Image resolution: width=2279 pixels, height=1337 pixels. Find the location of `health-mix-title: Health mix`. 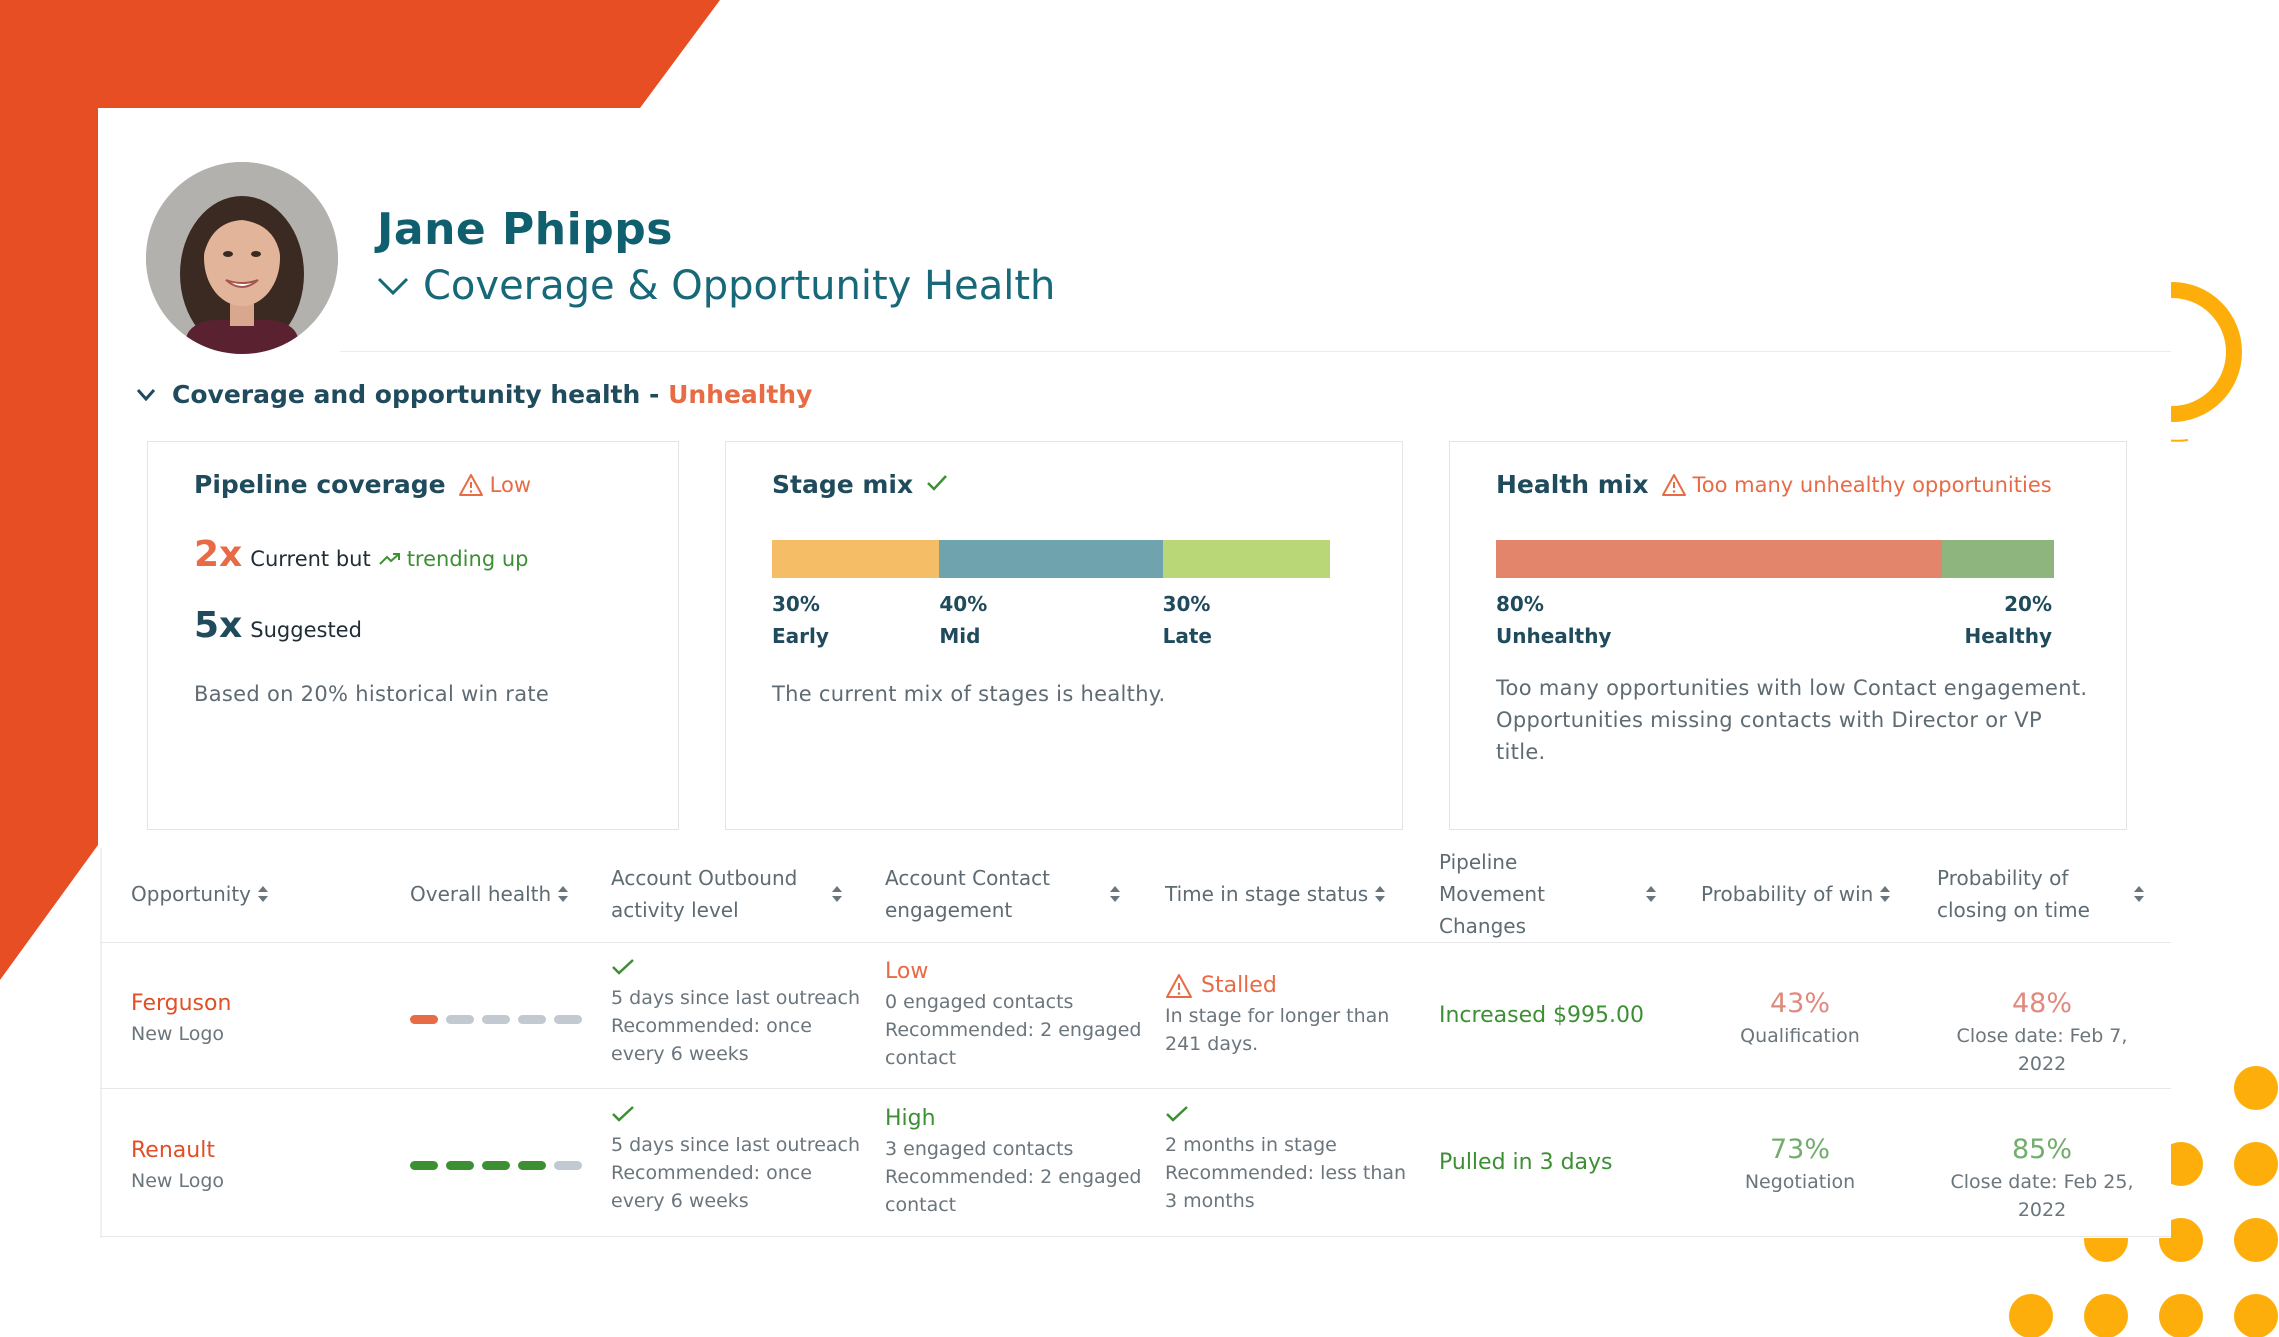

health-mix-title: Health mix is located at coordinates (1572, 484).